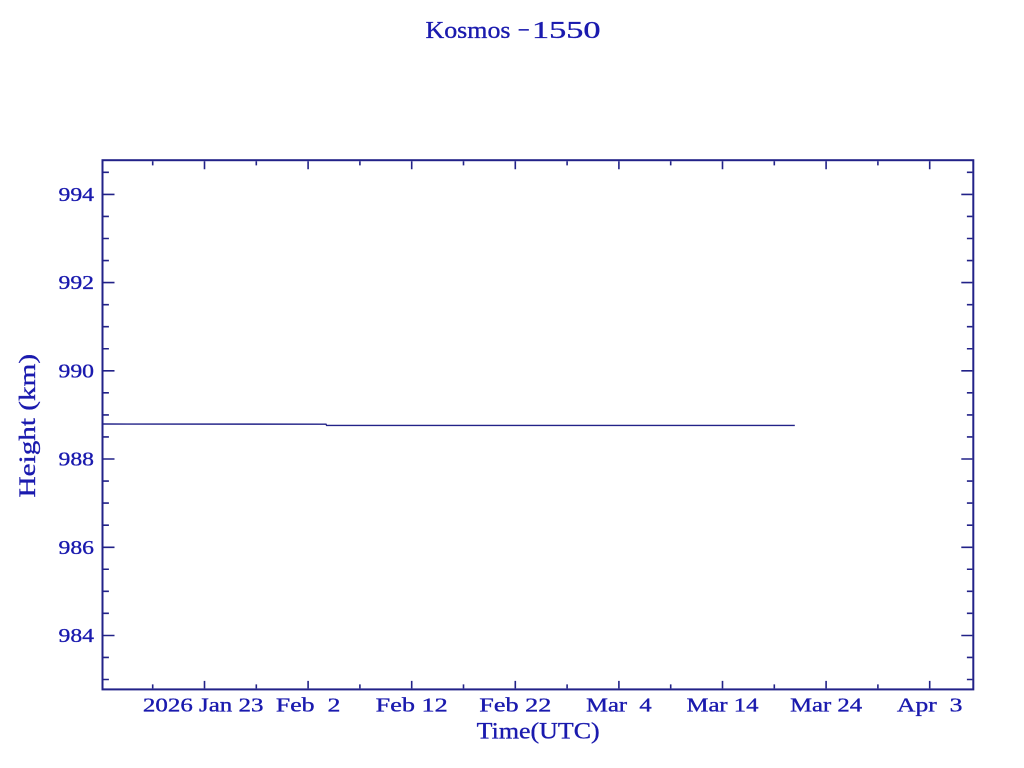 The height and width of the screenshot is (768, 1024). I want to click on svg-text: Feb 12, so click(412, 706).